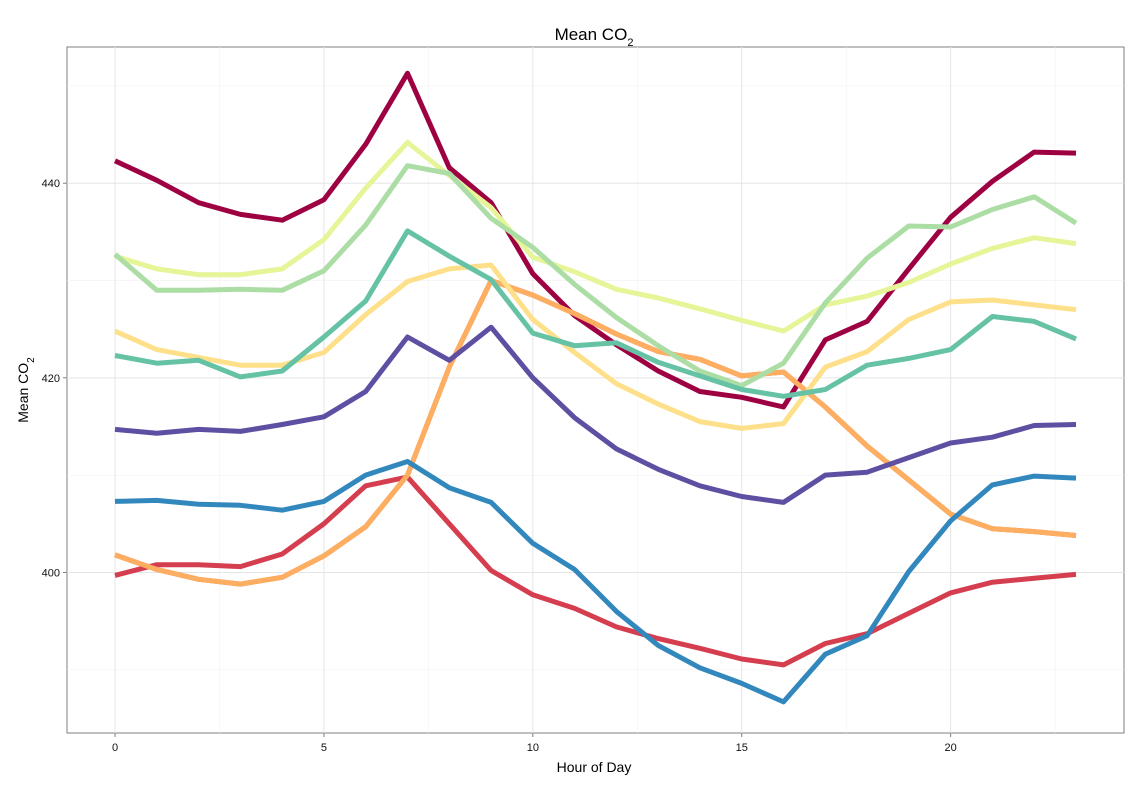 This screenshot has height=786, width=1143. I want to click on y-axis-ticks: 400 420 440, so click(54, 378).